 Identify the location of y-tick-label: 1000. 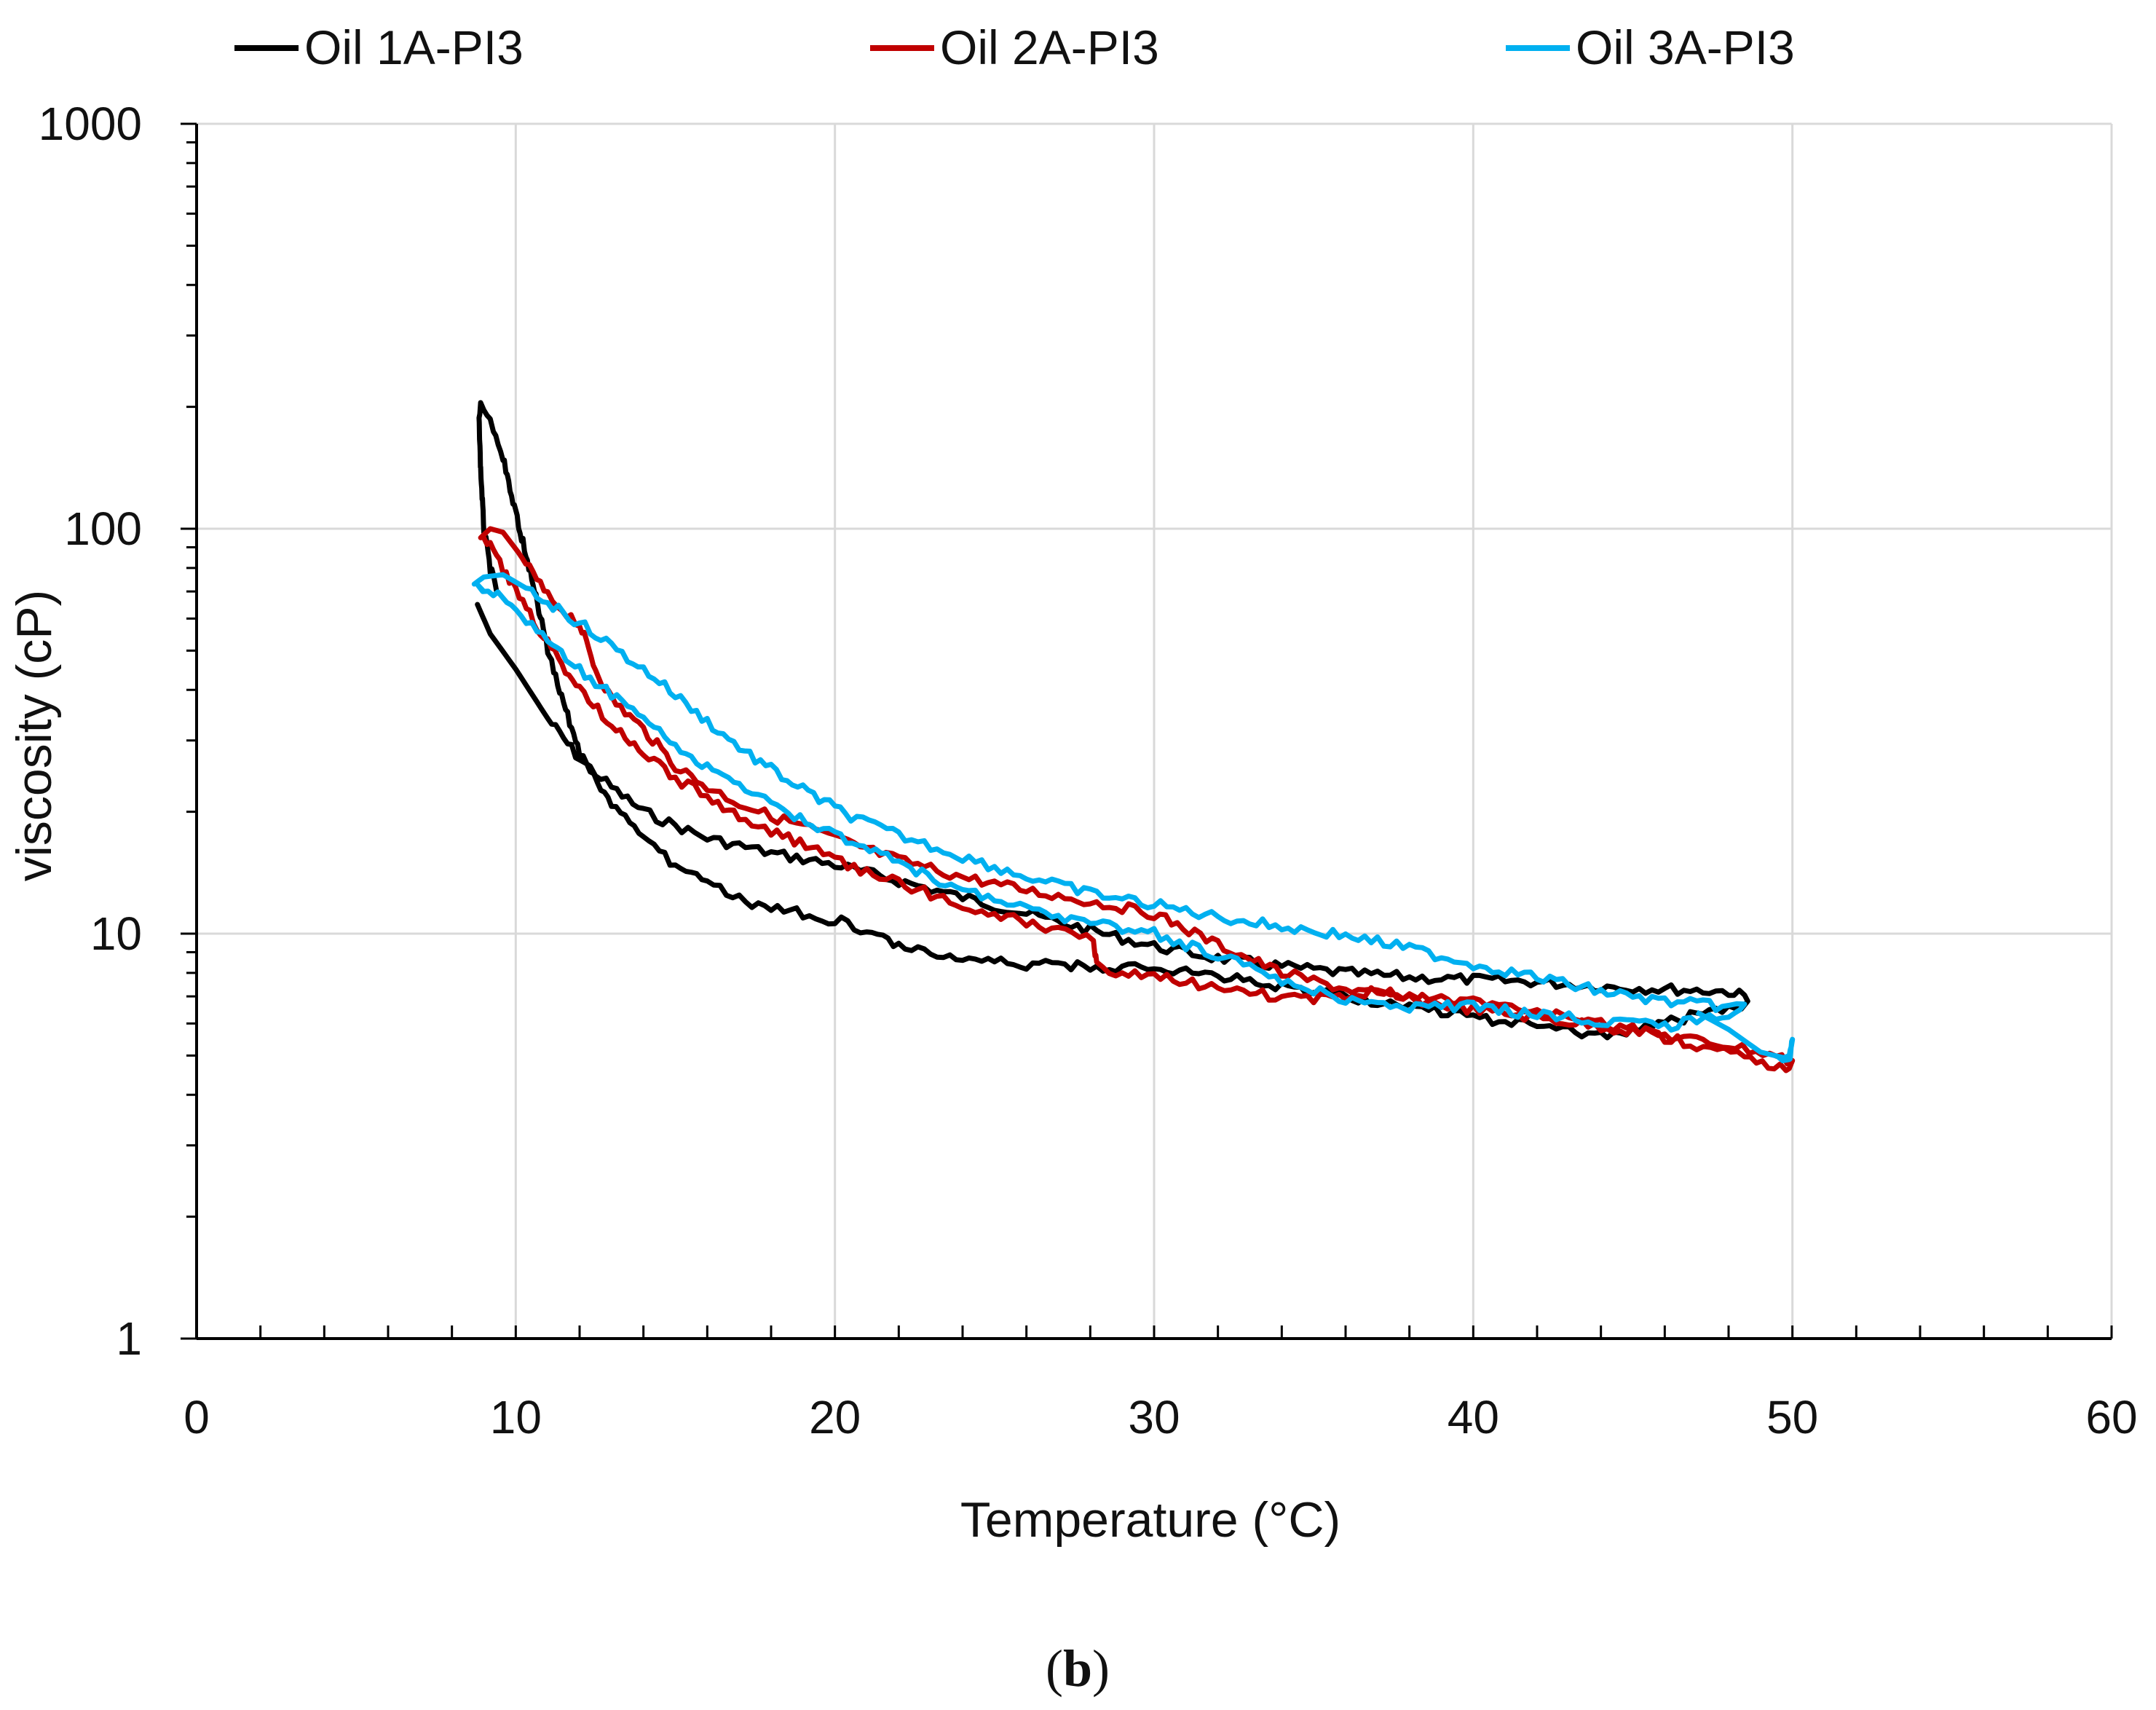
(91, 124).